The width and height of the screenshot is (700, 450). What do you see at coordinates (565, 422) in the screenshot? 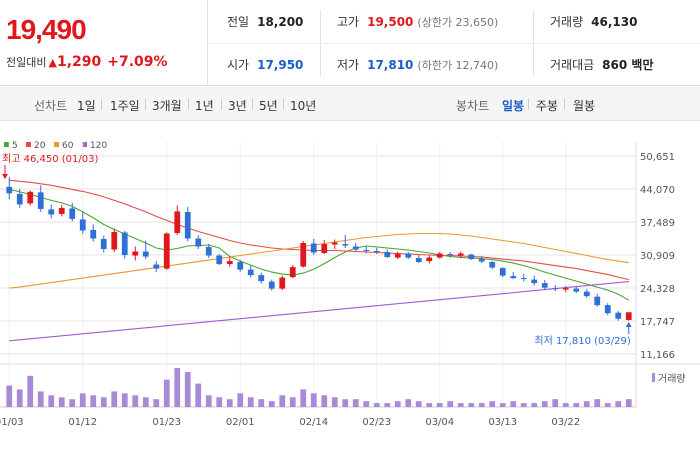
I see `x-tick-label: 03/22` at bounding box center [565, 422].